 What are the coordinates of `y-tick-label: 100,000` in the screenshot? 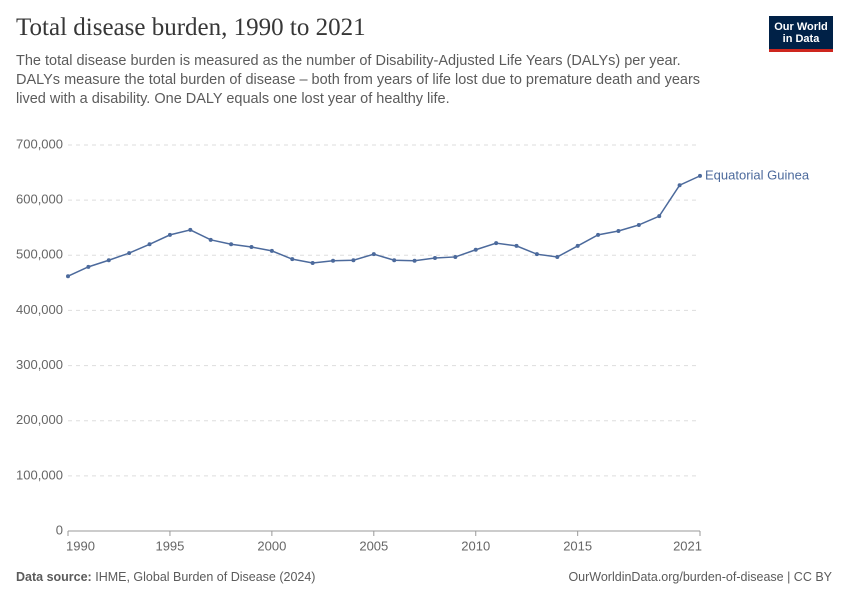 It's located at (39, 474).